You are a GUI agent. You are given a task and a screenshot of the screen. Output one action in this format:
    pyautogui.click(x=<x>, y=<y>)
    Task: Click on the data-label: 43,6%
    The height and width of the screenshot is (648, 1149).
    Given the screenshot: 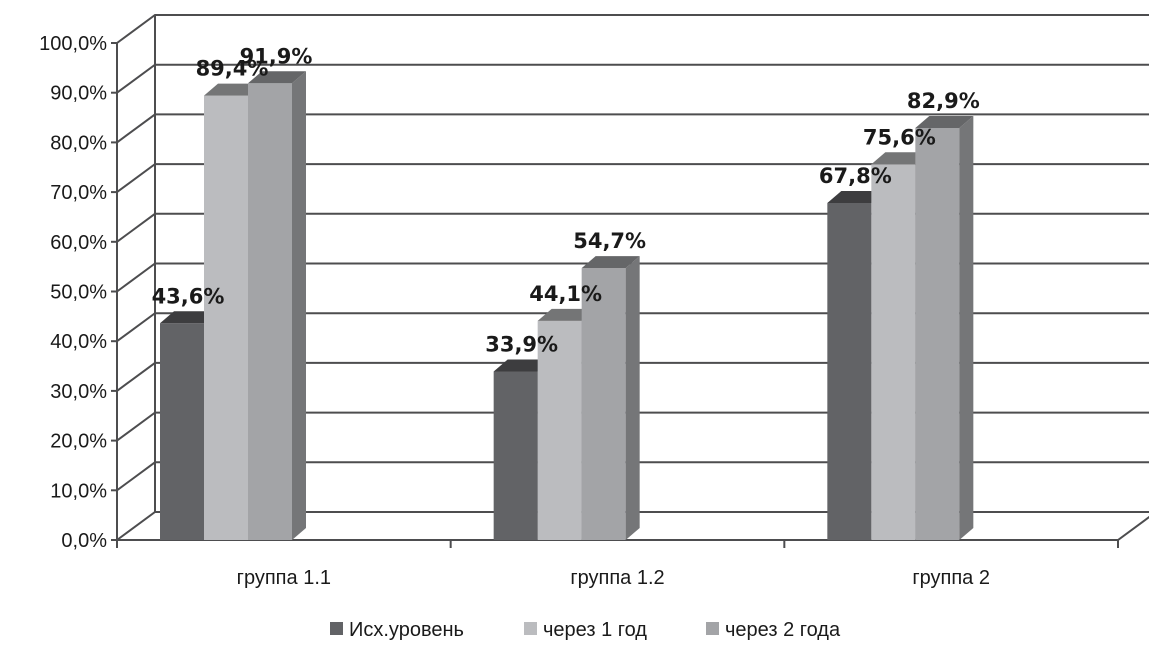 What is the action you would take?
    pyautogui.click(x=188, y=296)
    